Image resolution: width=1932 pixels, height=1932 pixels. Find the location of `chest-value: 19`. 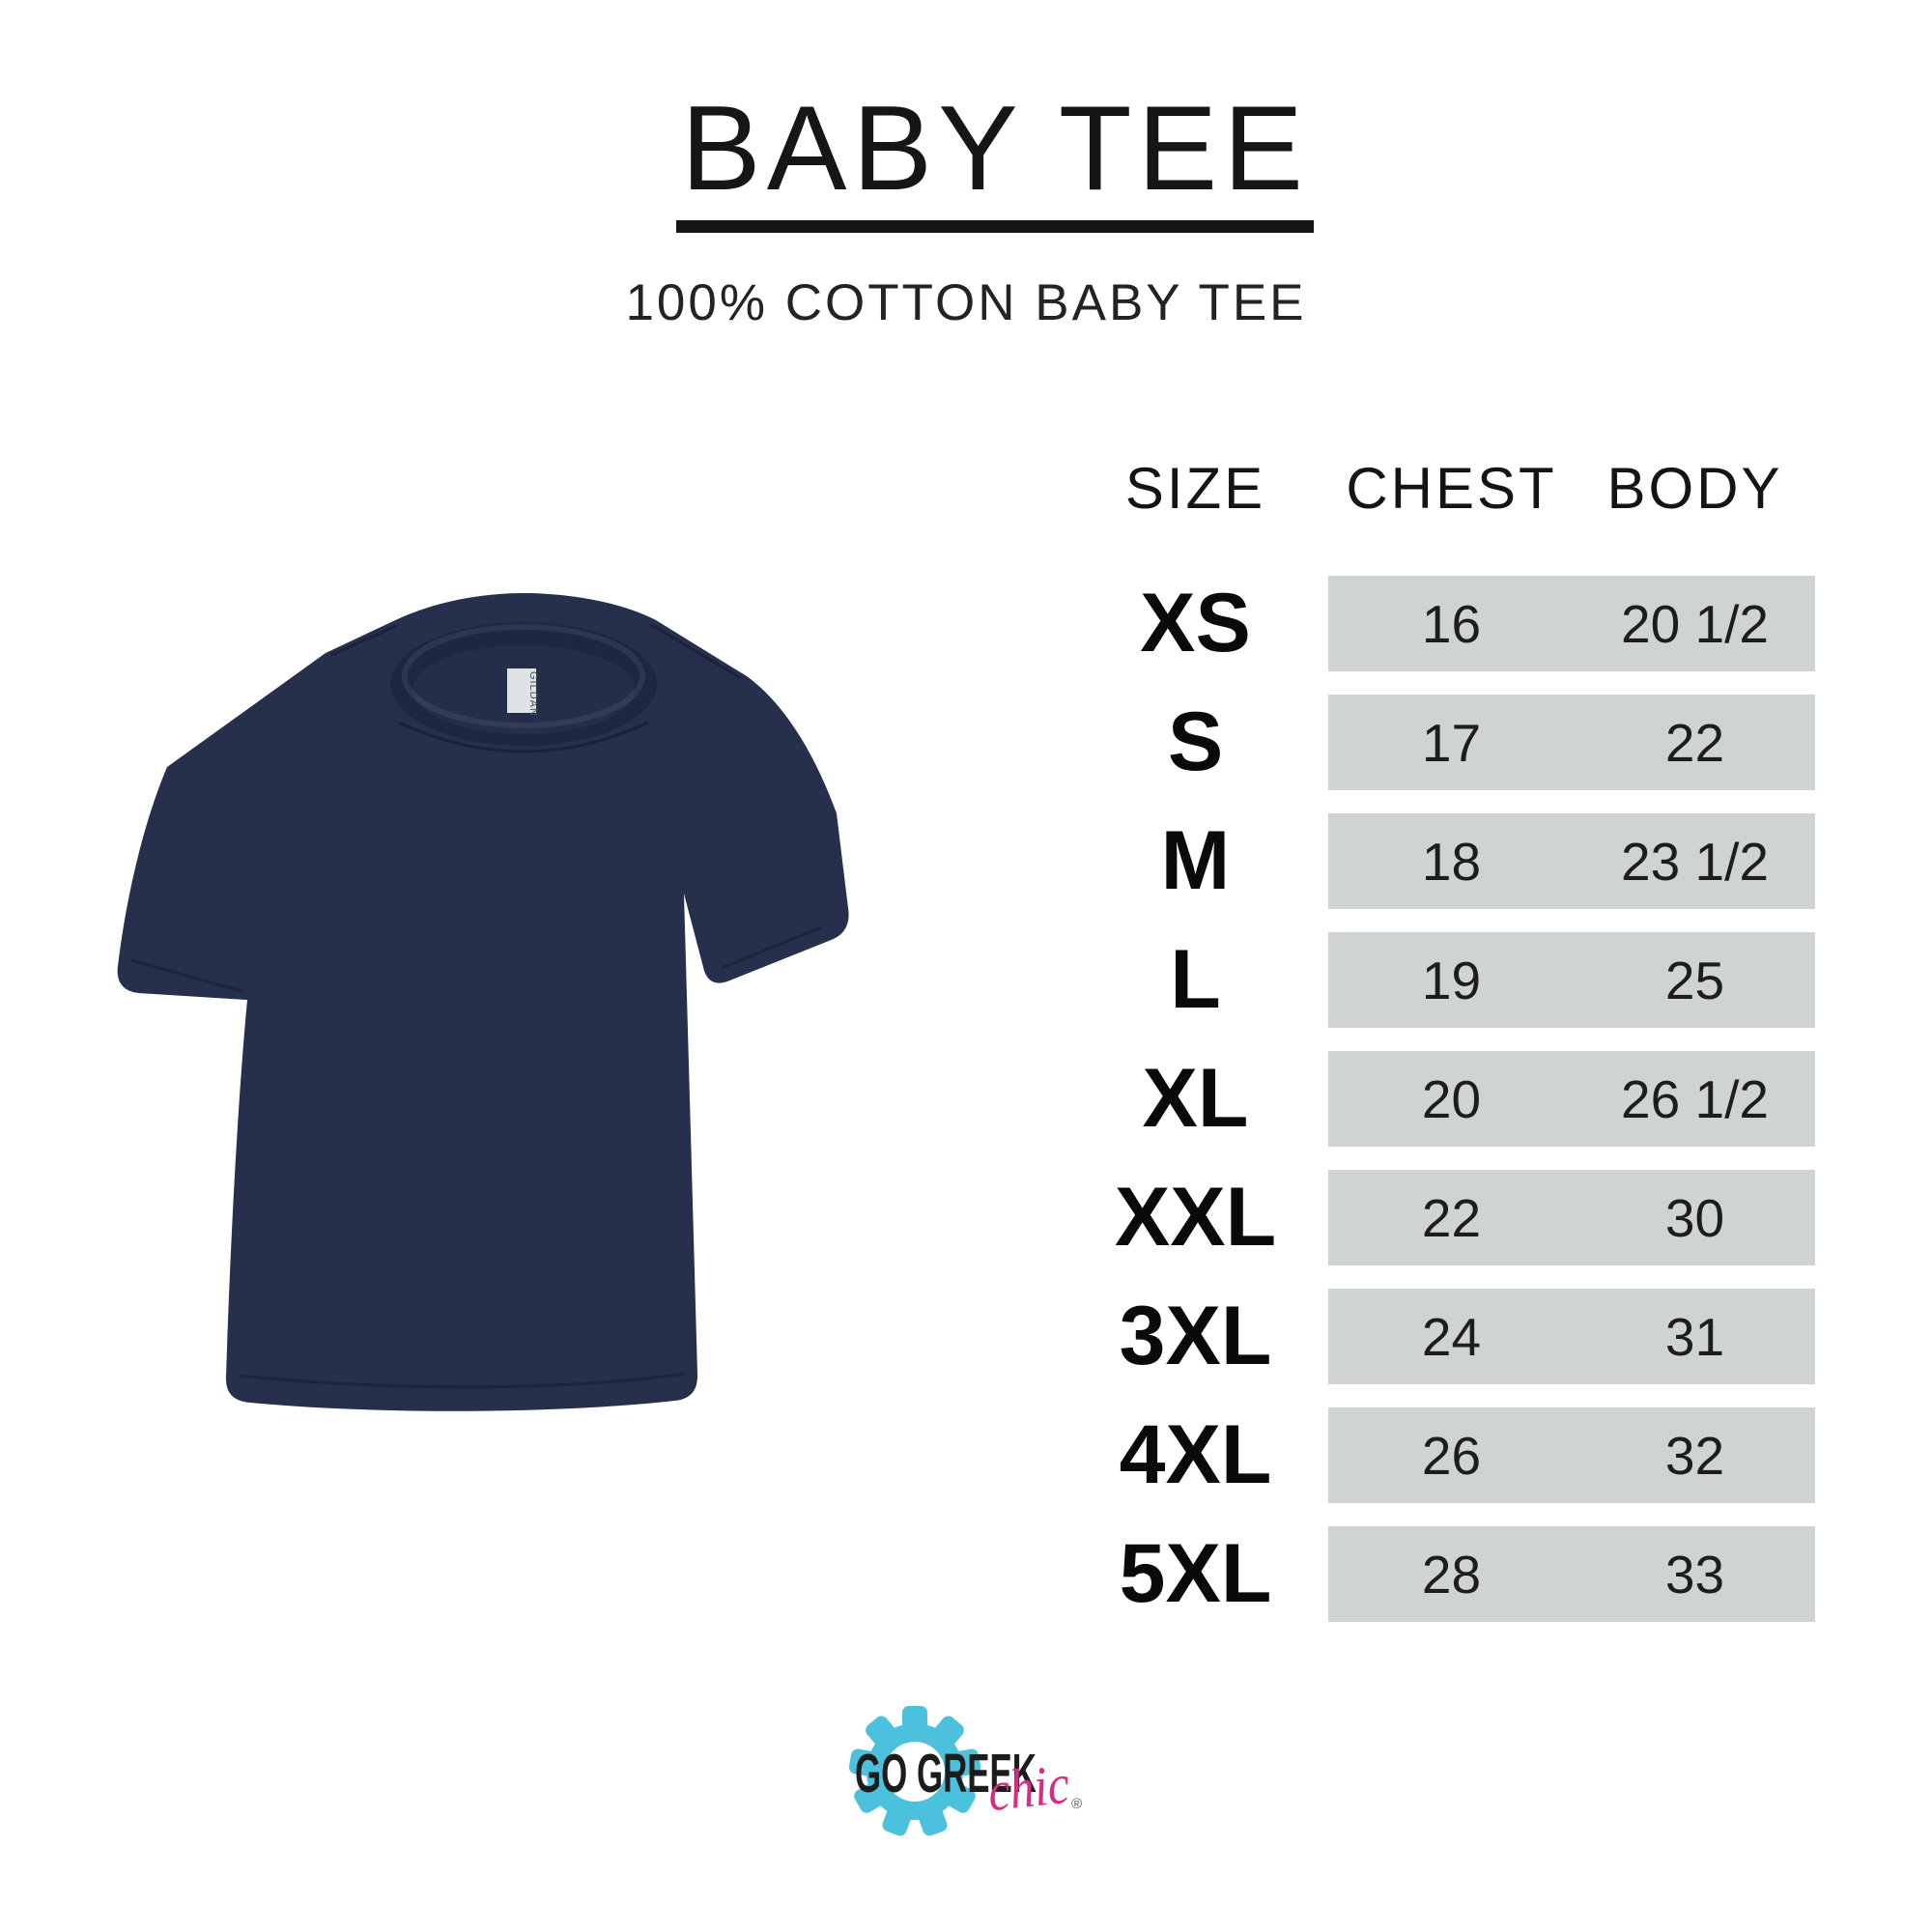

chest-value: 19 is located at coordinates (1451, 980).